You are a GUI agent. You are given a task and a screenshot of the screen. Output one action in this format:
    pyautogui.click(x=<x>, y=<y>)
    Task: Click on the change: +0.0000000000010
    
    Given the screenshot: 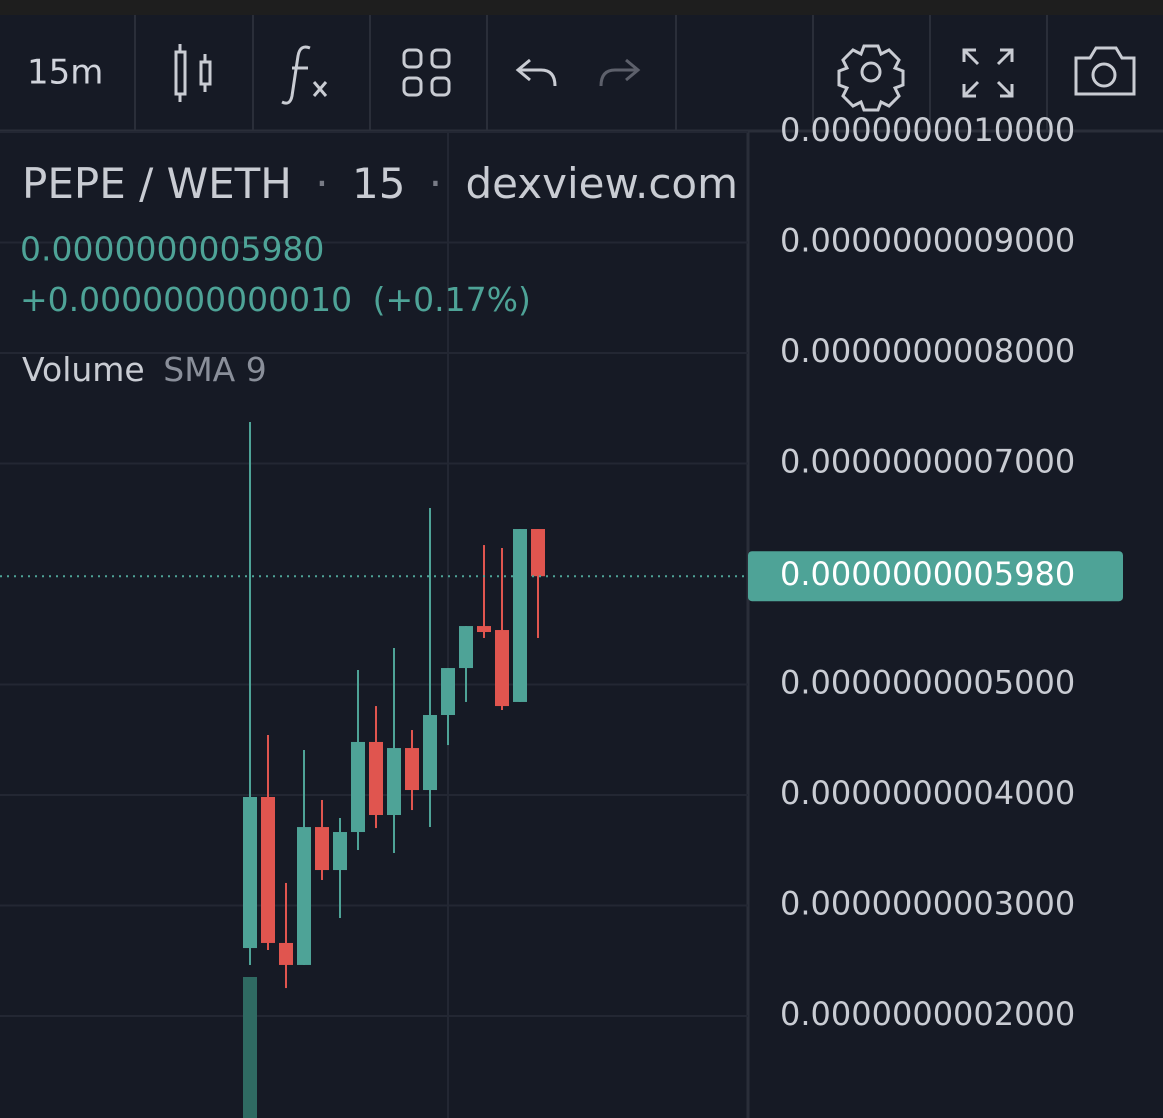 What is the action you would take?
    pyautogui.click(x=186, y=299)
    